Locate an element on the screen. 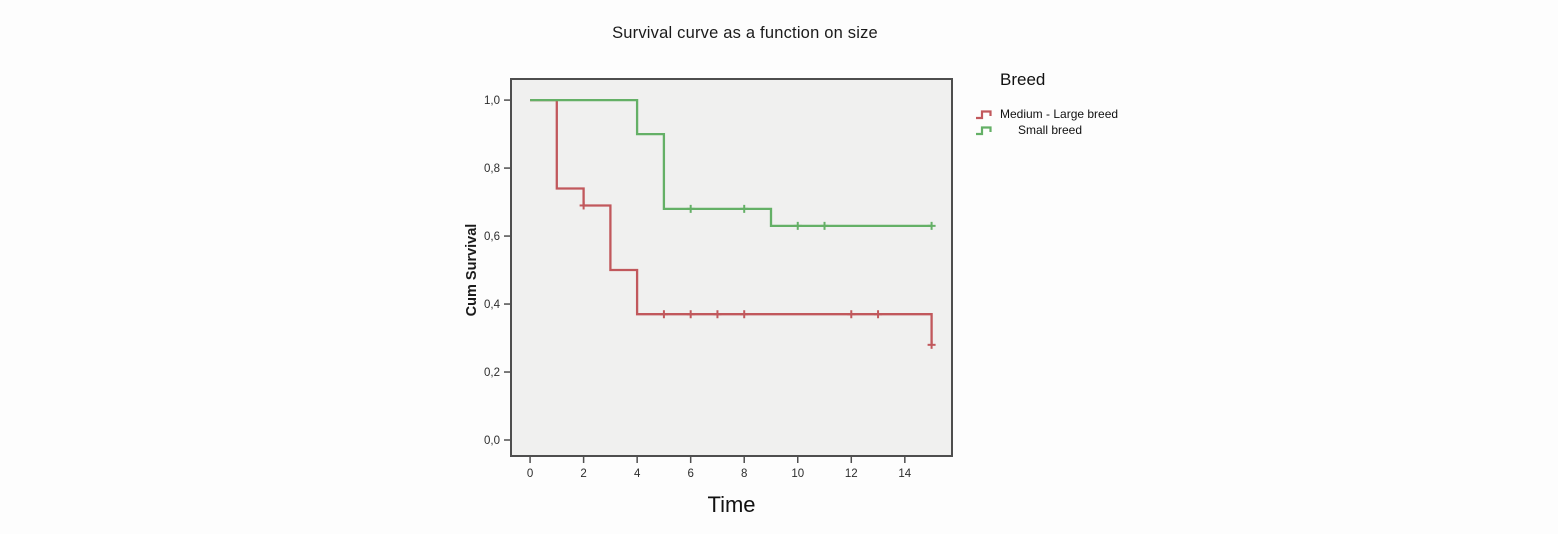 This screenshot has height=534, width=1558. legend-entry-medium-large-breed: Medium - Large breed is located at coordinates (1046, 114).